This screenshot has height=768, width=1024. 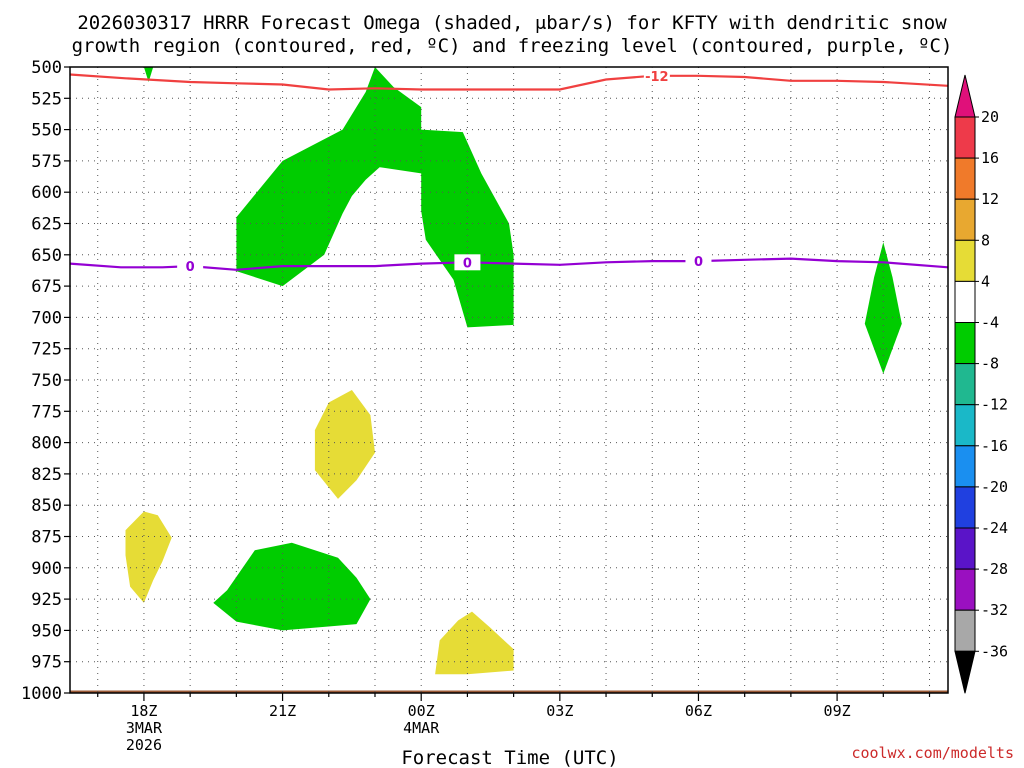 I want to click on colorbar-label: -36, so click(x=994, y=651).